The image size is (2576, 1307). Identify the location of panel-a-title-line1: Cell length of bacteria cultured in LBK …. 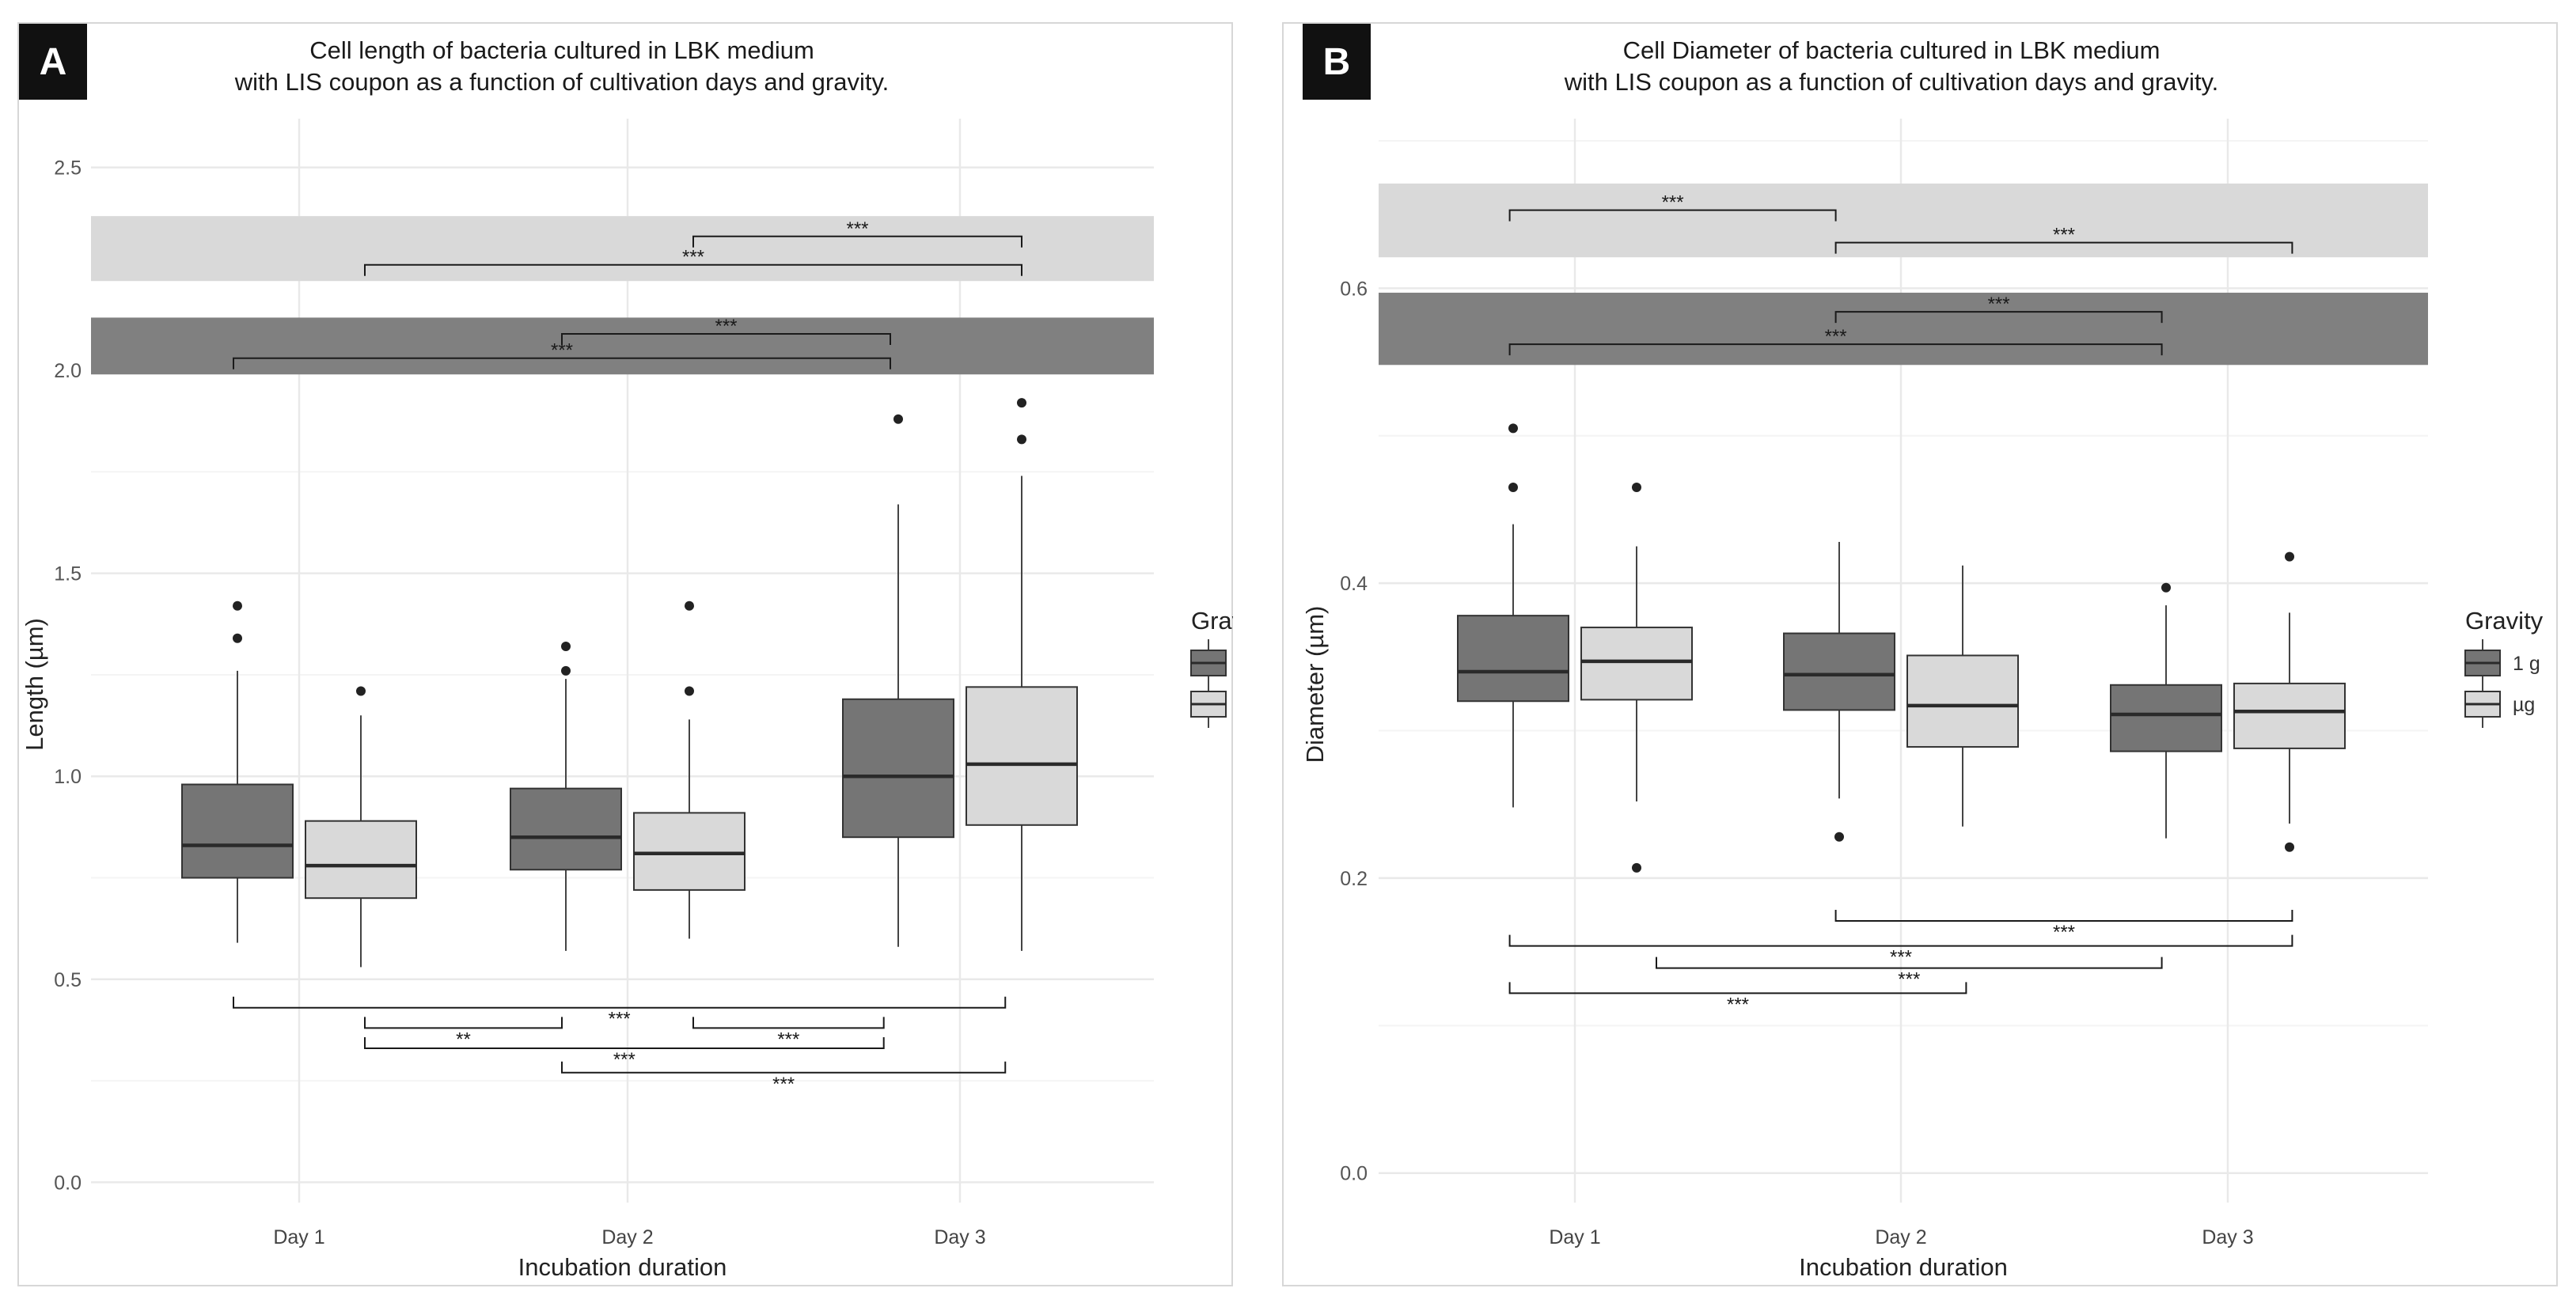
(561, 50).